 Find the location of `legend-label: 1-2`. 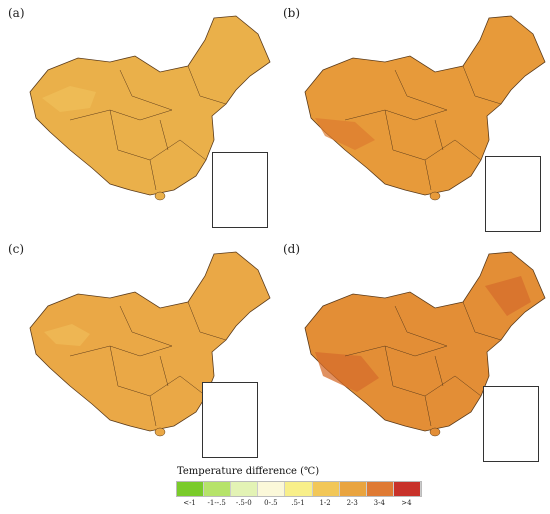

legend-label: 1-2 is located at coordinates (325, 503).